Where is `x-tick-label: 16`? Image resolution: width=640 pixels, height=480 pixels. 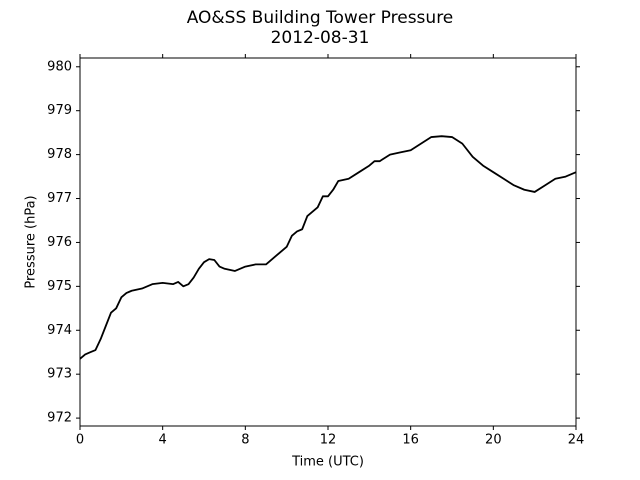 x-tick-label: 16 is located at coordinates (410, 440).